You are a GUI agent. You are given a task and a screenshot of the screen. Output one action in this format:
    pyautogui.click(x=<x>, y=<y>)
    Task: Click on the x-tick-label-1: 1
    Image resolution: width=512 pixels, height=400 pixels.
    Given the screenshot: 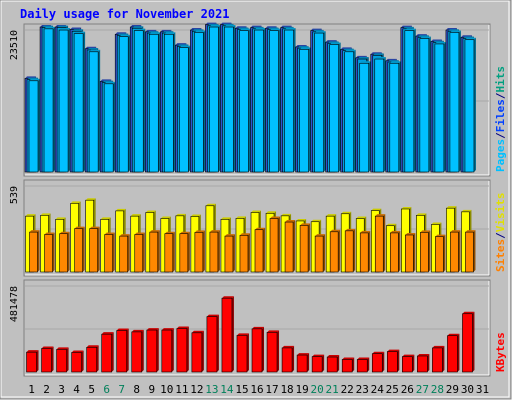 What is the action you would take?
    pyautogui.click(x=31, y=389)
    